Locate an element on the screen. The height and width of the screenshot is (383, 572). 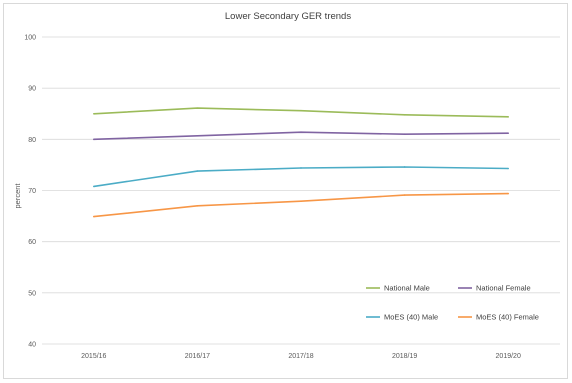
y-tick-label: 70 is located at coordinates (32, 191).